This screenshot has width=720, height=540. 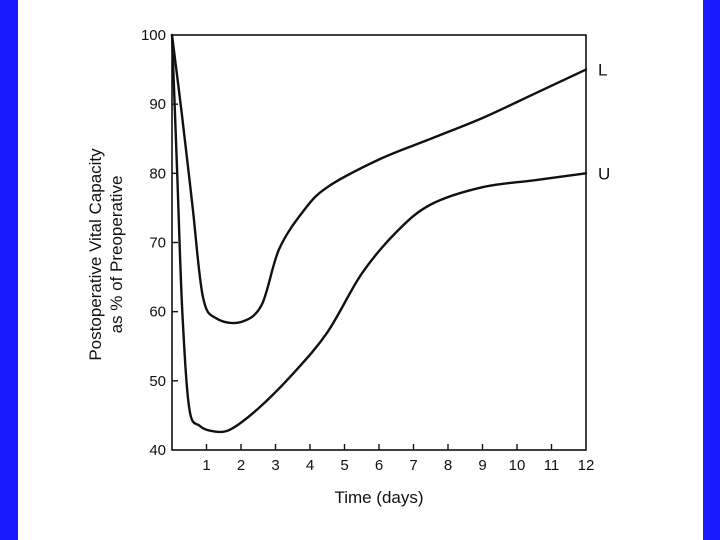 I want to click on x-tick-label: 3, so click(x=275, y=465).